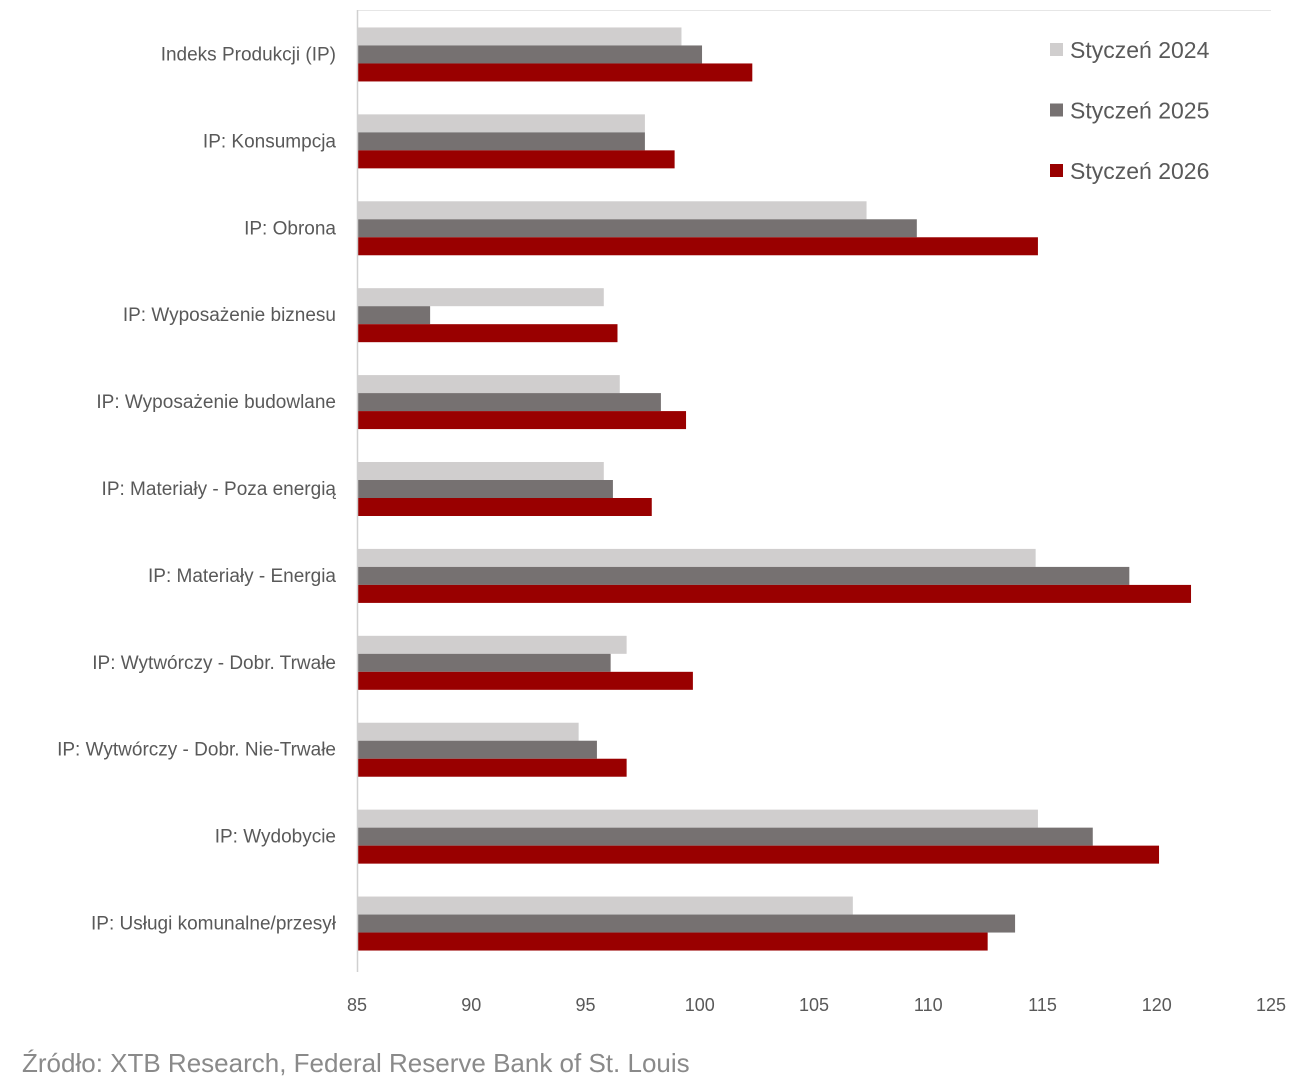 This screenshot has width=1303, height=1089. I want to click on category-label: IP: Wytwórczy - Dobr. Nie-Trwałe, so click(196, 750).